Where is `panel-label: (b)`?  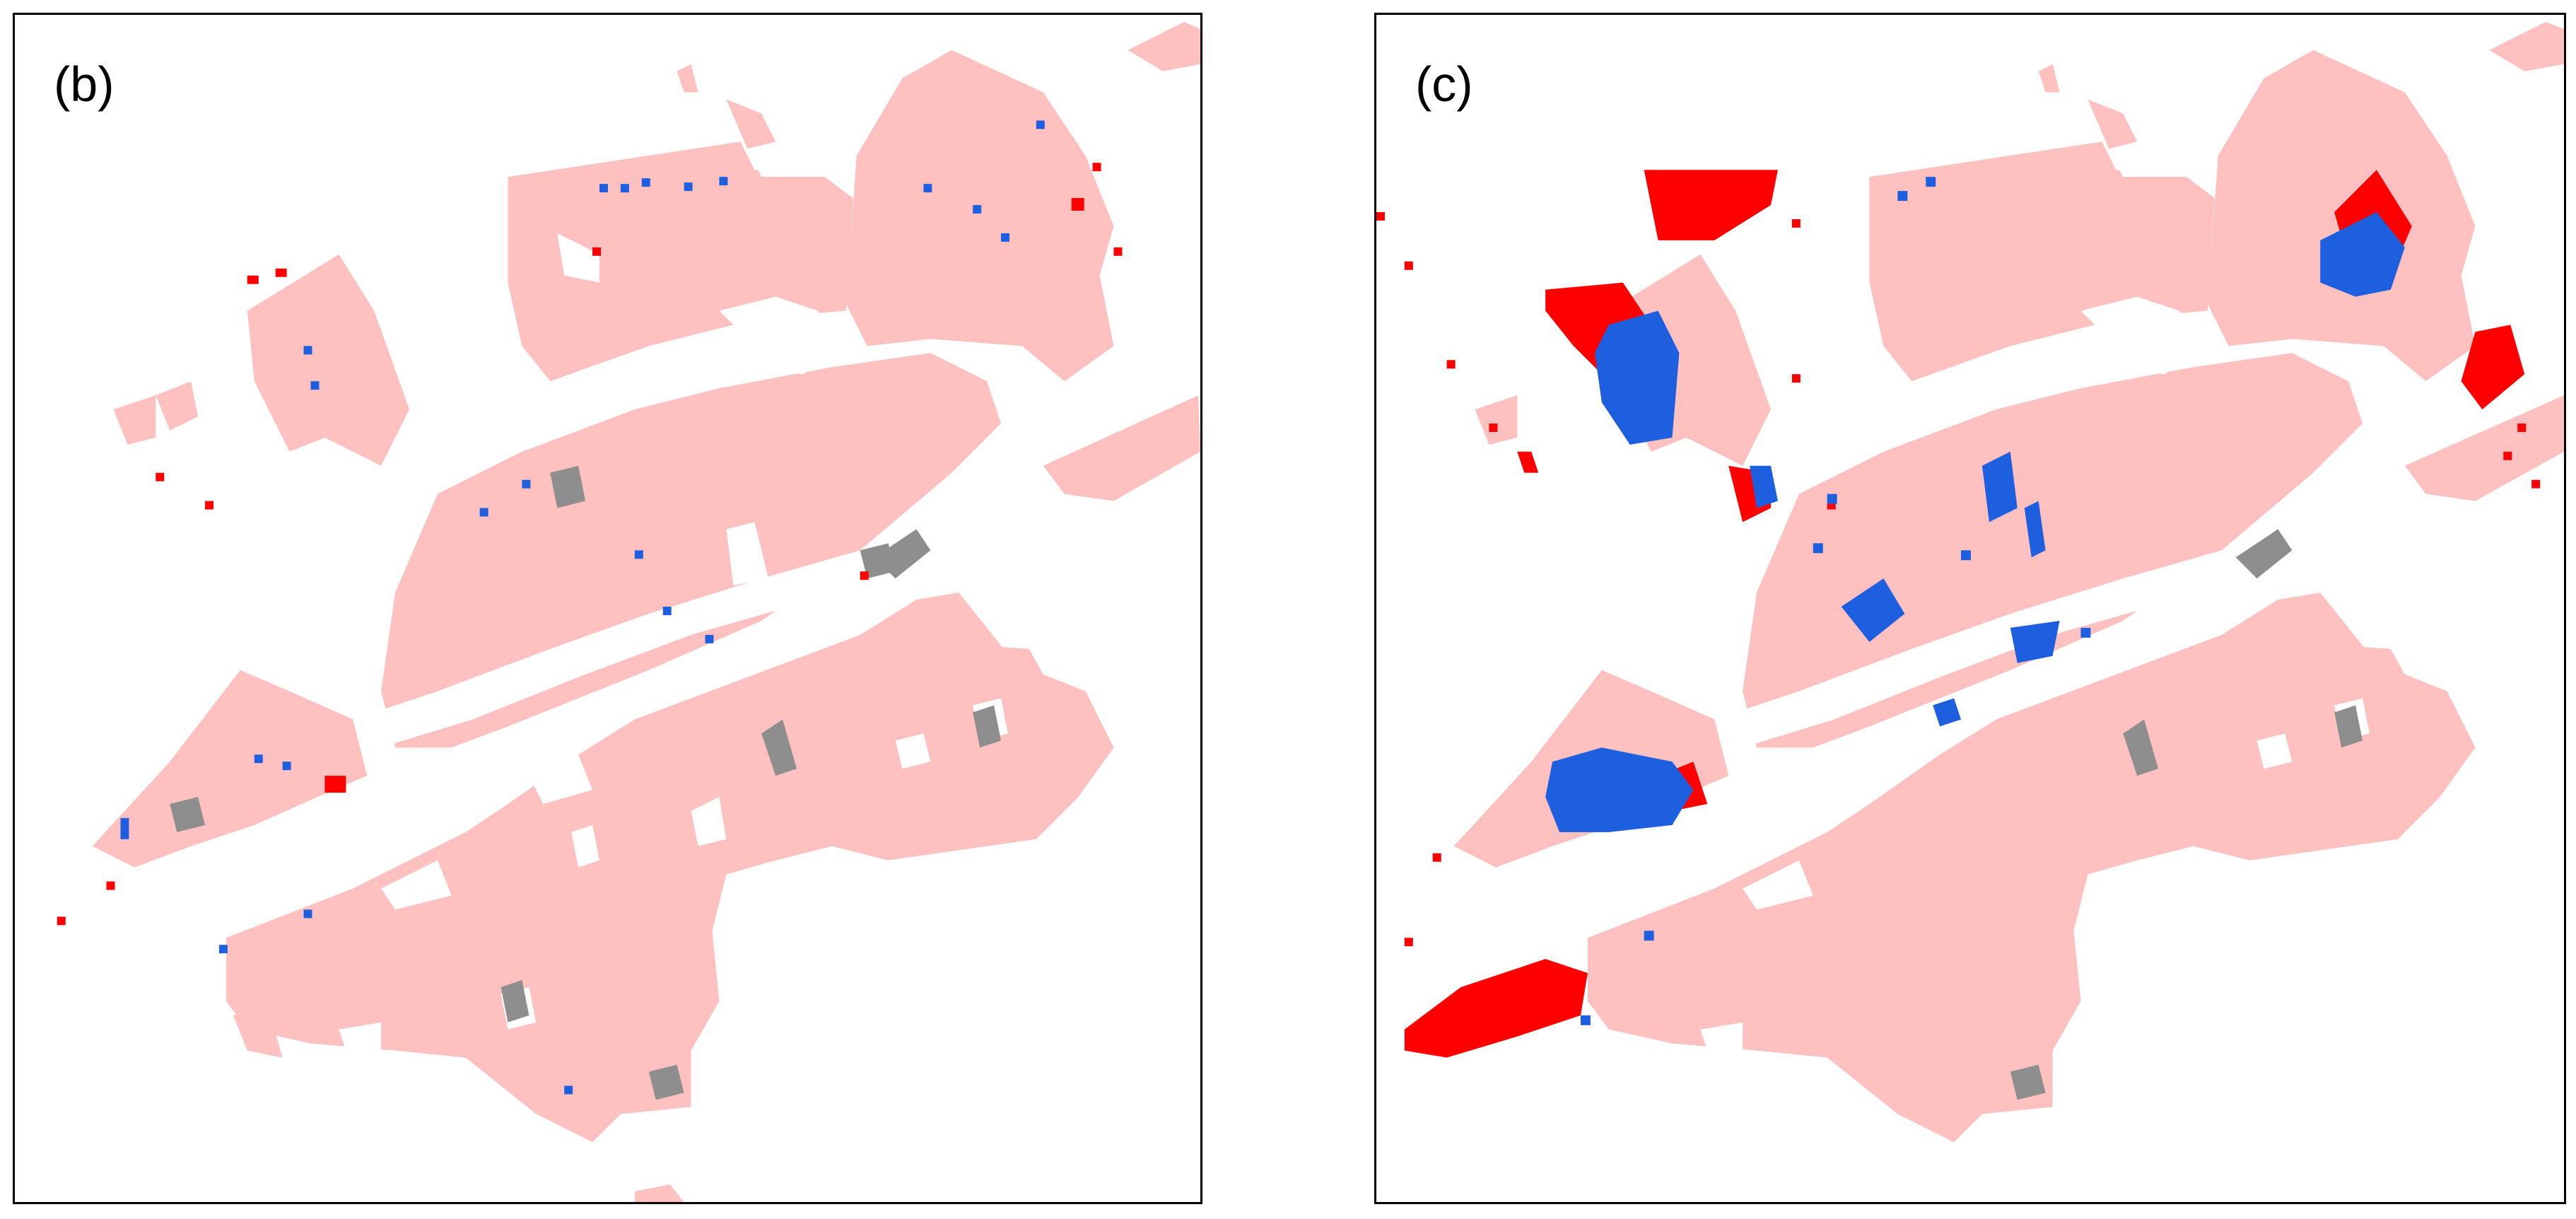 panel-label: (b) is located at coordinates (85, 85).